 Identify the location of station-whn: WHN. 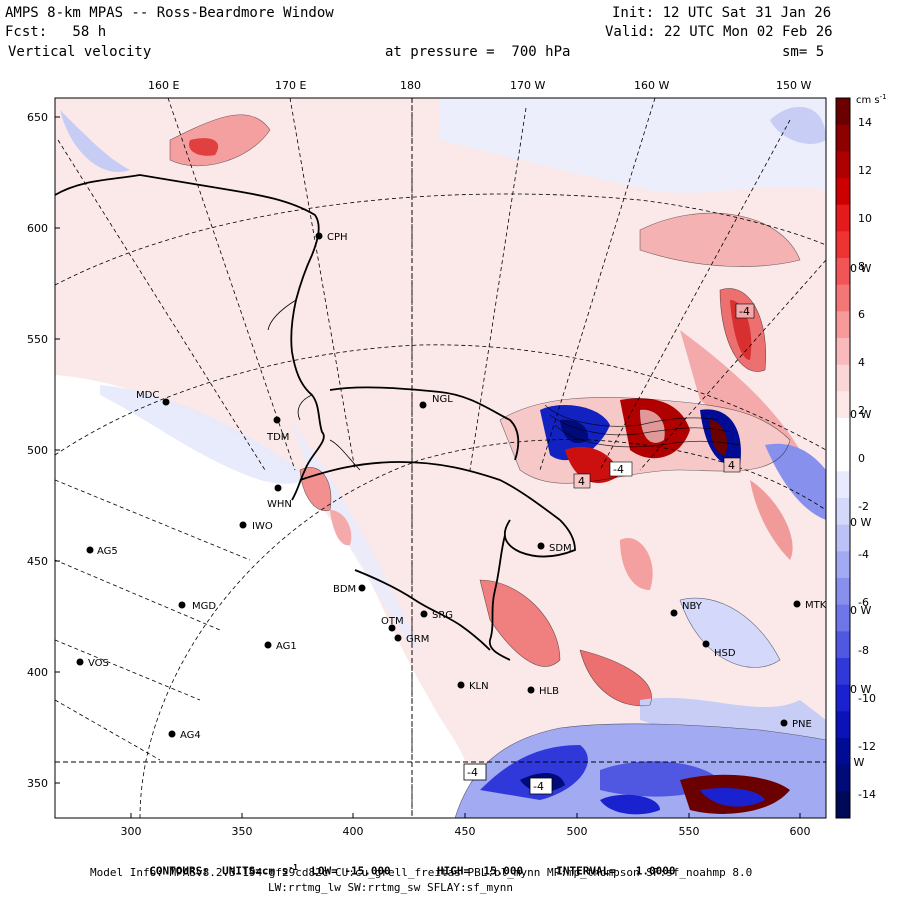
(279, 497).